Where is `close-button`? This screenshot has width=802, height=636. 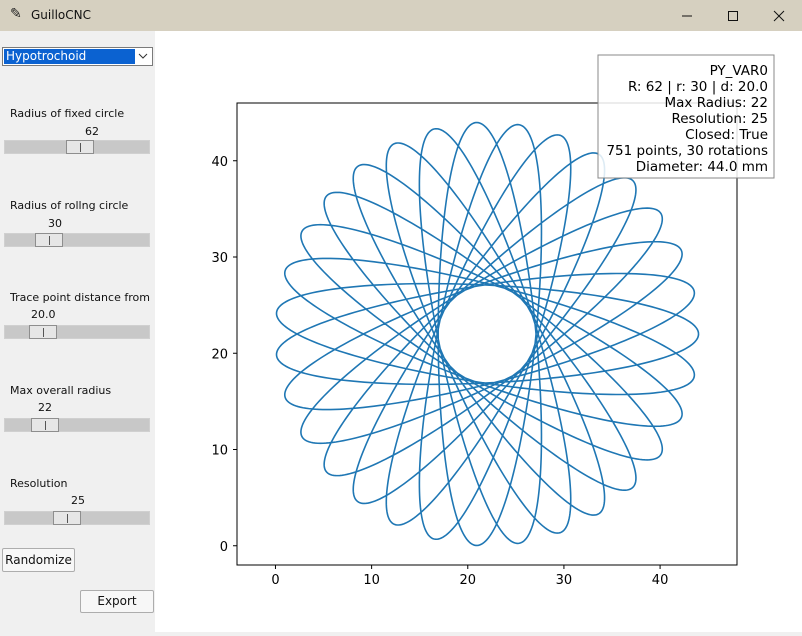 close-button is located at coordinates (779, 15).